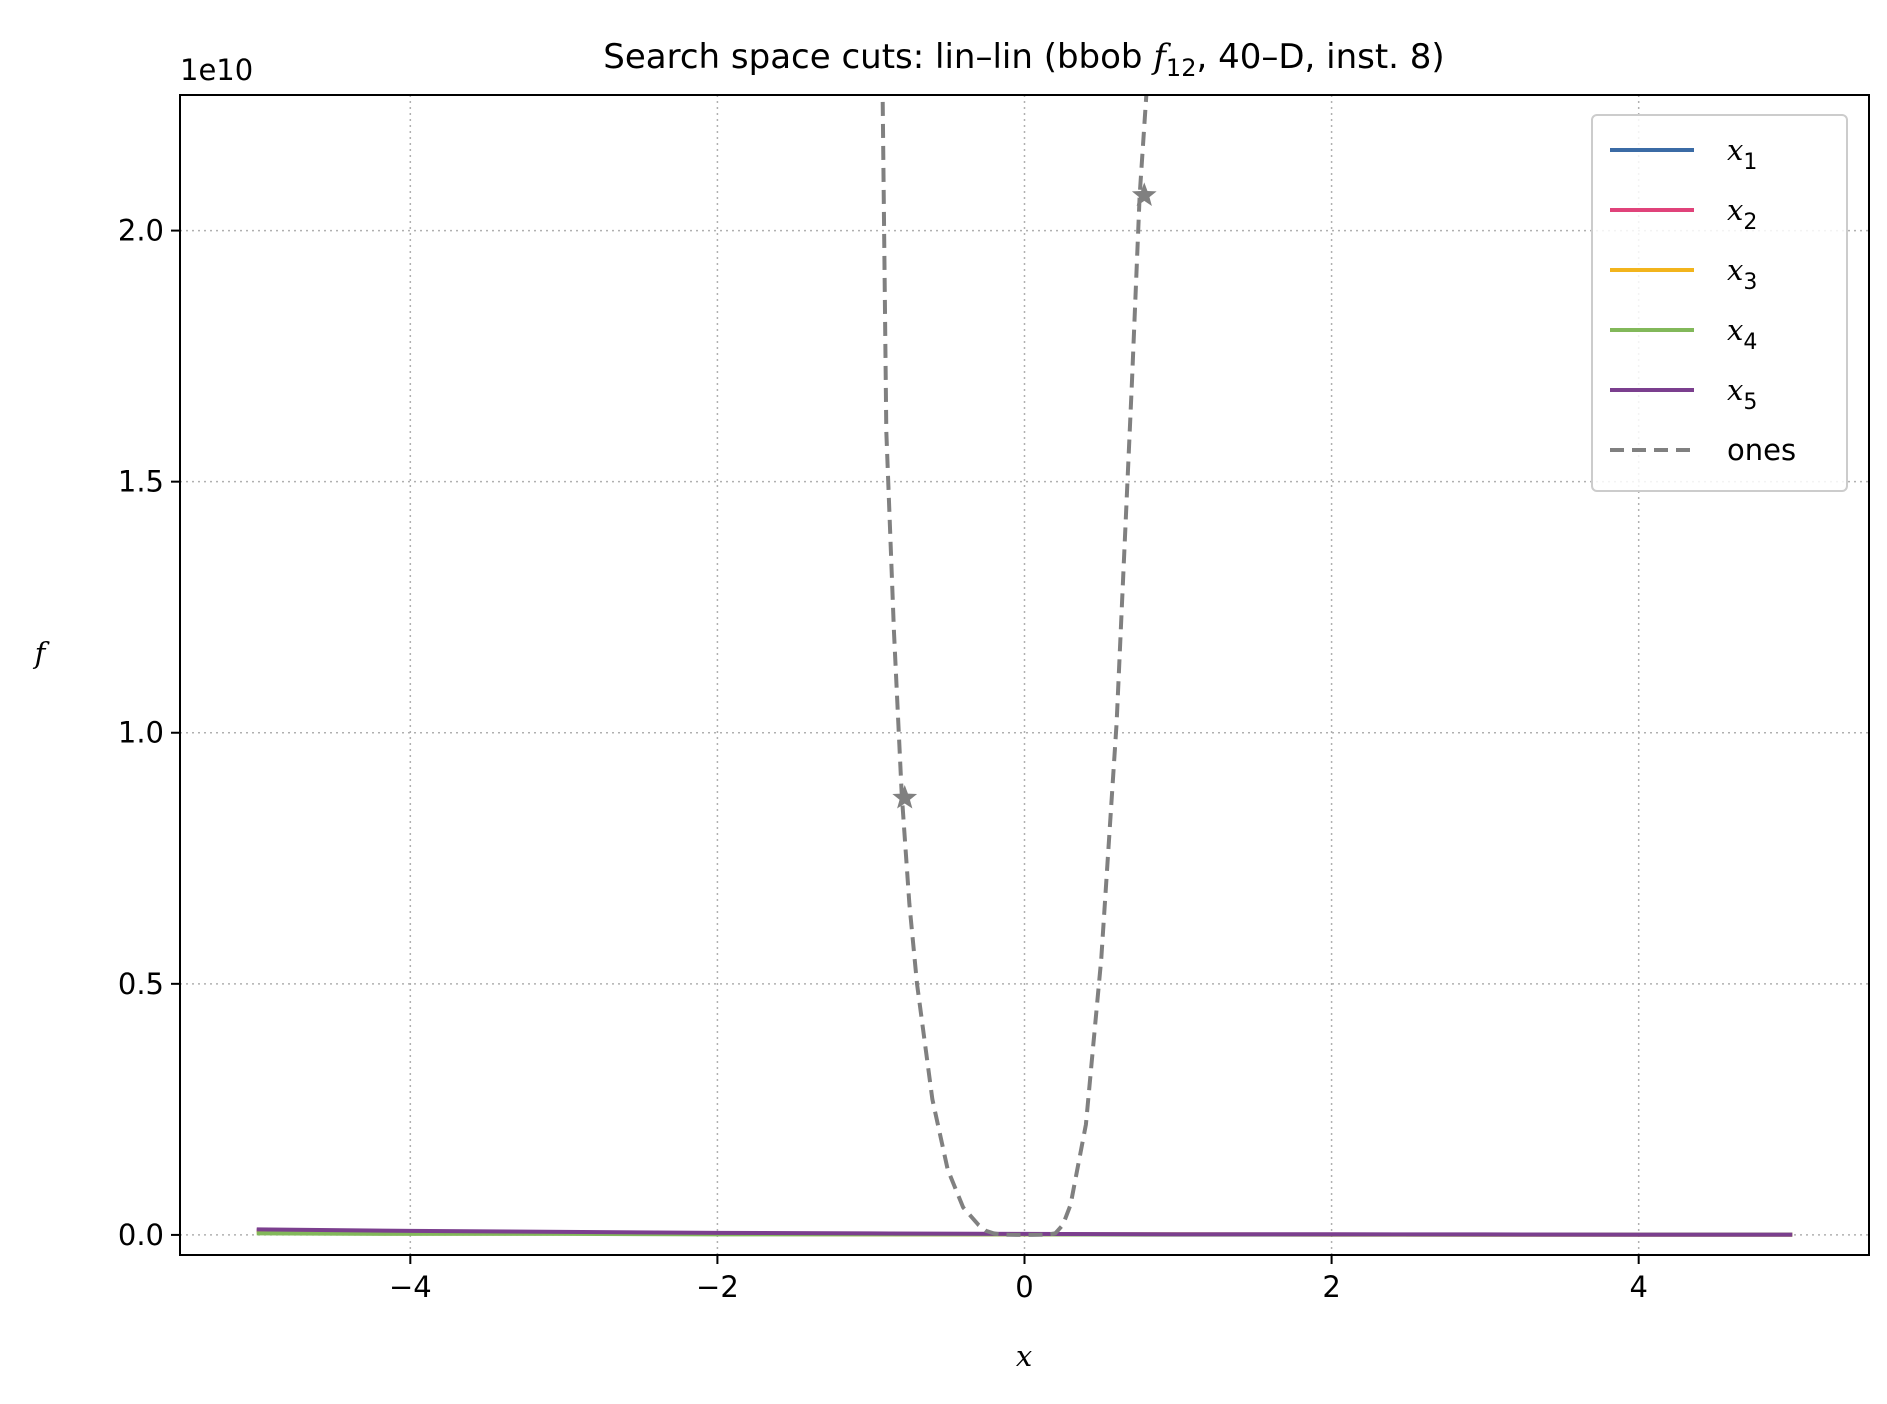 This screenshot has height=1404, width=1887. What do you see at coordinates (1331, 1287) in the screenshot?
I see `x-tick-label: 2` at bounding box center [1331, 1287].